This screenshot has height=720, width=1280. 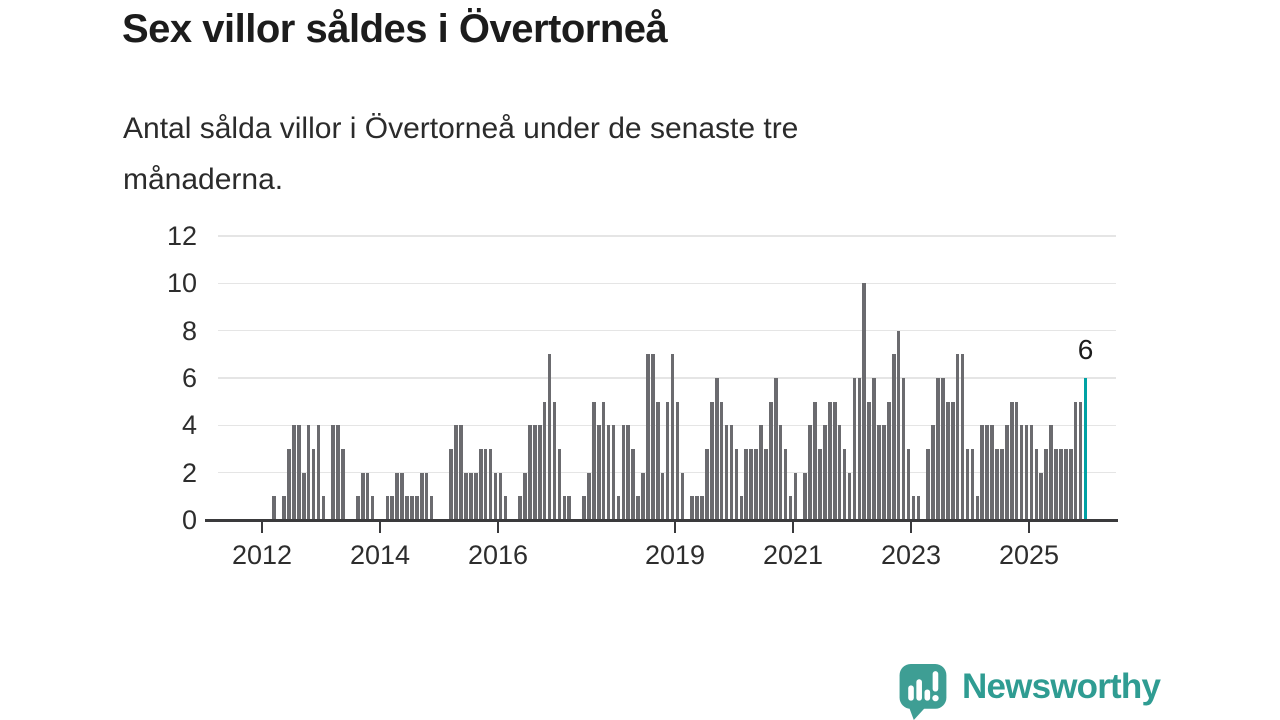 What do you see at coordinates (189, 520) in the screenshot?
I see `y-axis-label-0: 0` at bounding box center [189, 520].